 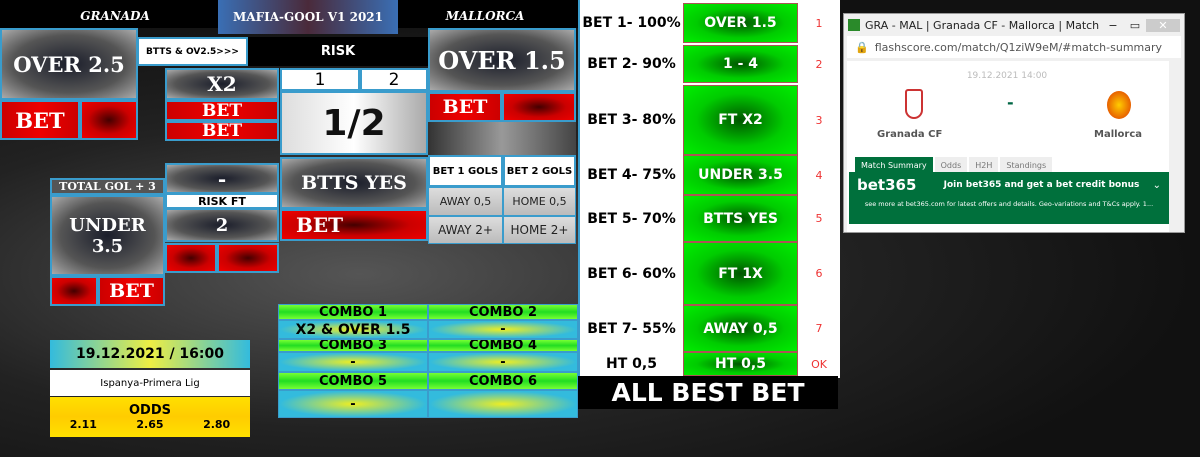 What do you see at coordinates (819, 328) in the screenshot?
I see `bet-number: 7` at bounding box center [819, 328].